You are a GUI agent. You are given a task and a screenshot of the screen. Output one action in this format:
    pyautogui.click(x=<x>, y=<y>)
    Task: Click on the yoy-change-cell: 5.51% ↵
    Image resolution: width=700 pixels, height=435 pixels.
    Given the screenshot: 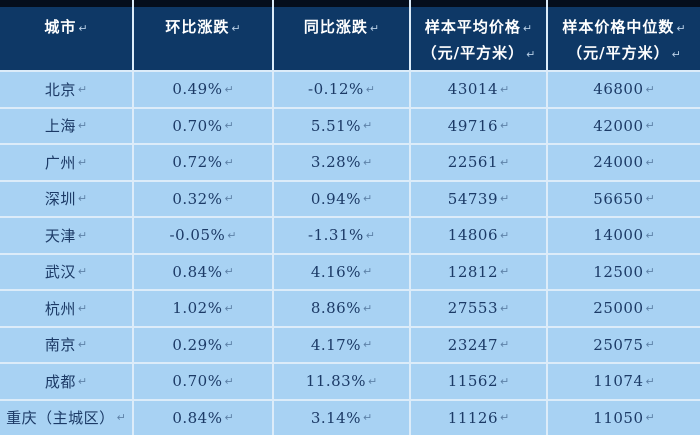 What is the action you would take?
    pyautogui.click(x=341, y=125)
    